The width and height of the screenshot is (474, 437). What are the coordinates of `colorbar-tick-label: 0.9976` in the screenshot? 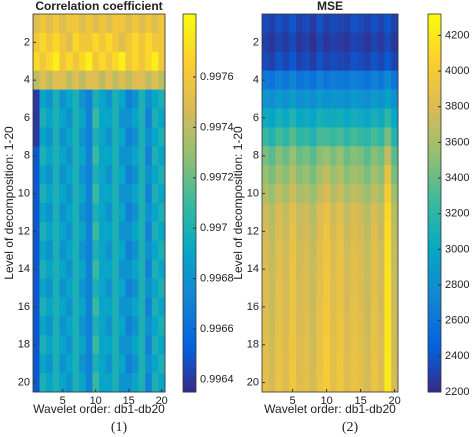 It's located at (217, 77).